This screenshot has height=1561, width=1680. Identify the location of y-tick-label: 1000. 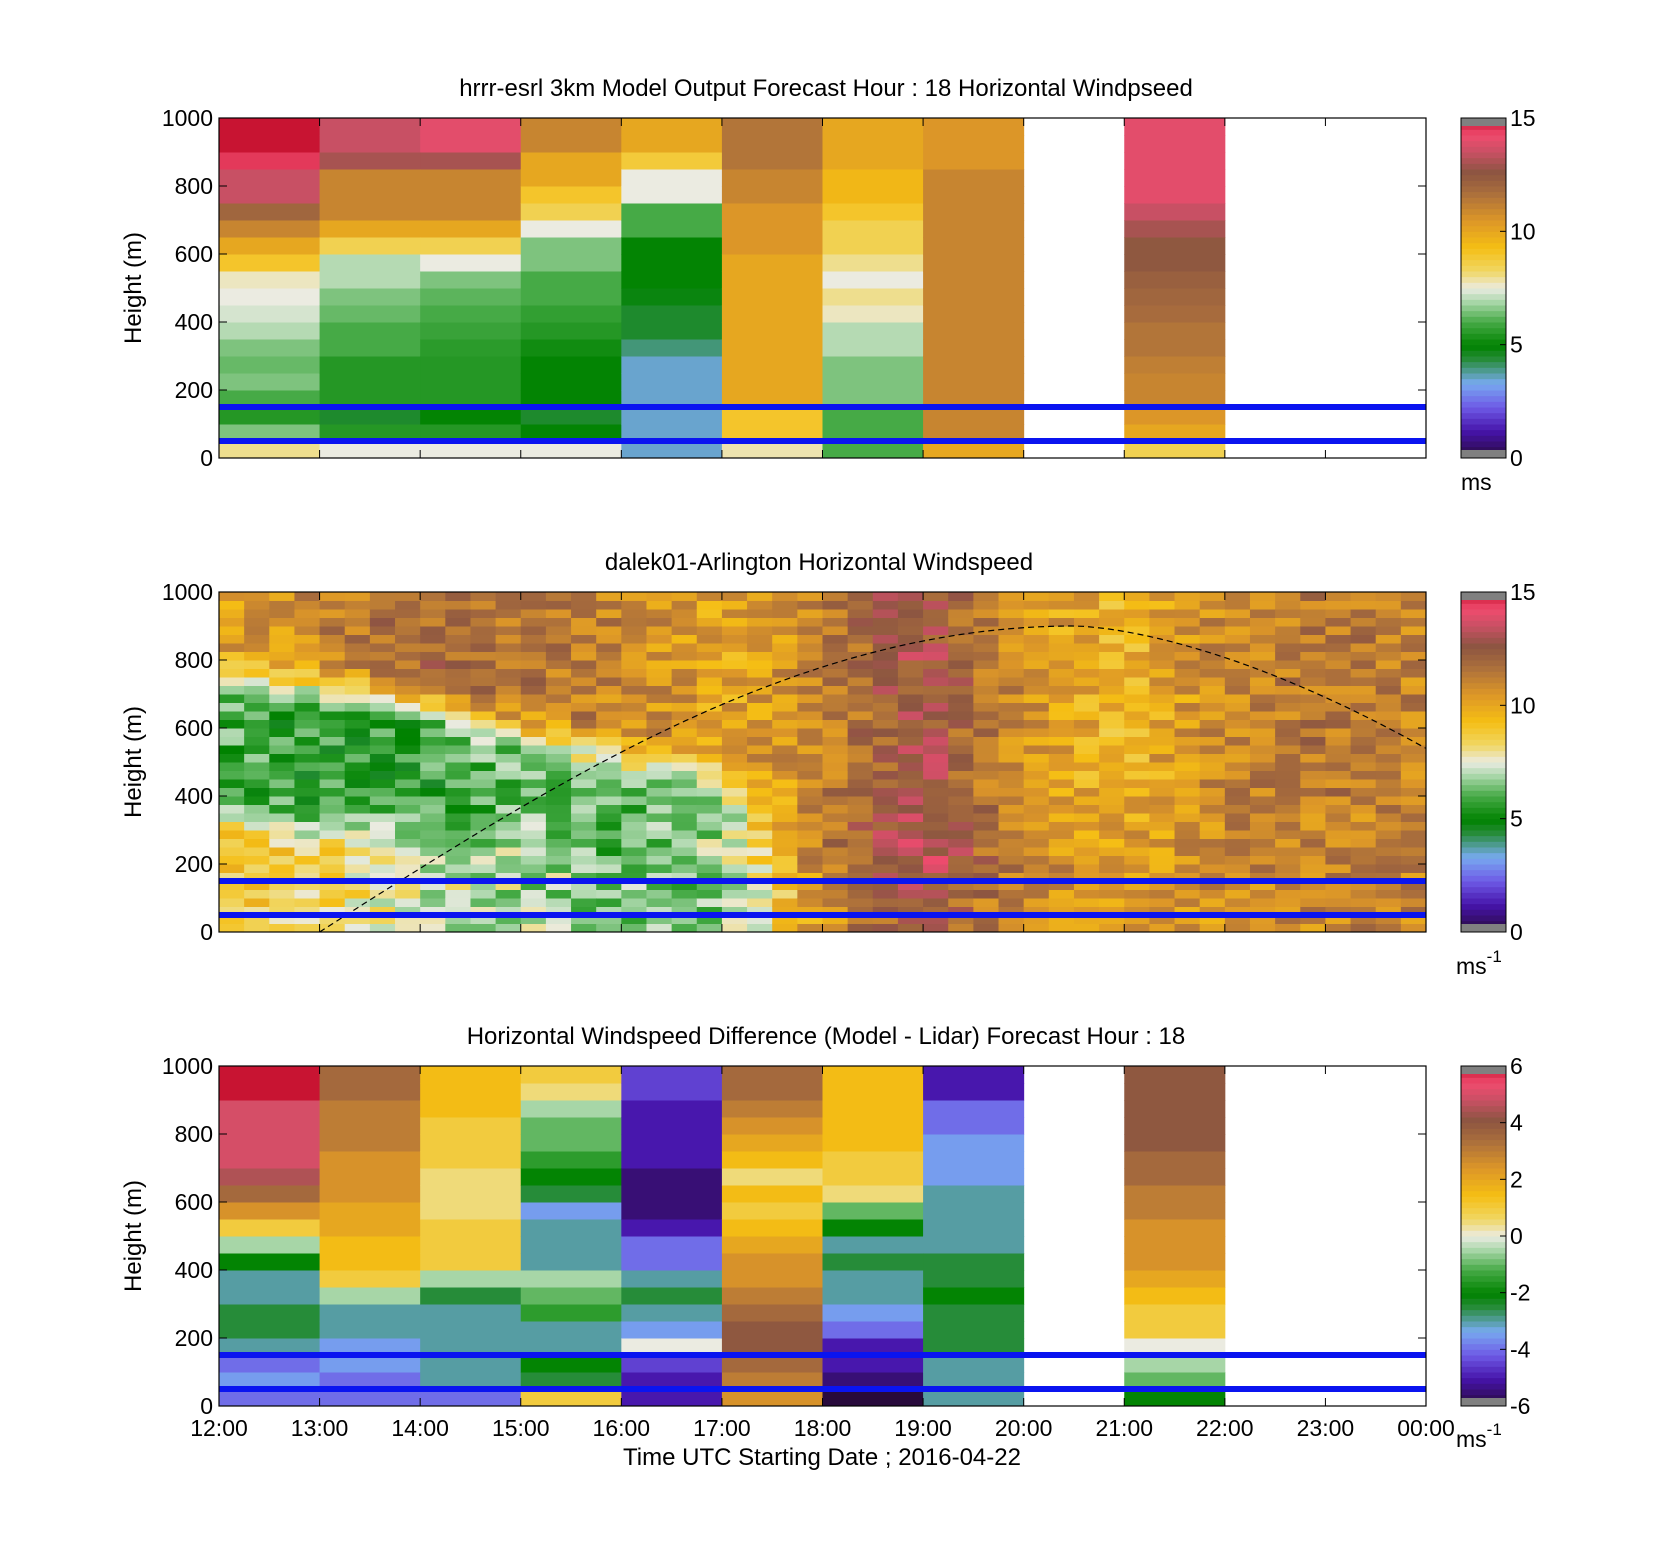
(187, 592).